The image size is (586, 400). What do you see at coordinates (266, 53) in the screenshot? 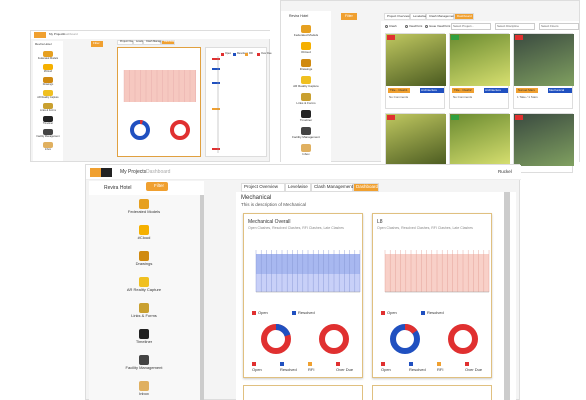
I see `legend-label: Over Due` at bounding box center [266, 53].